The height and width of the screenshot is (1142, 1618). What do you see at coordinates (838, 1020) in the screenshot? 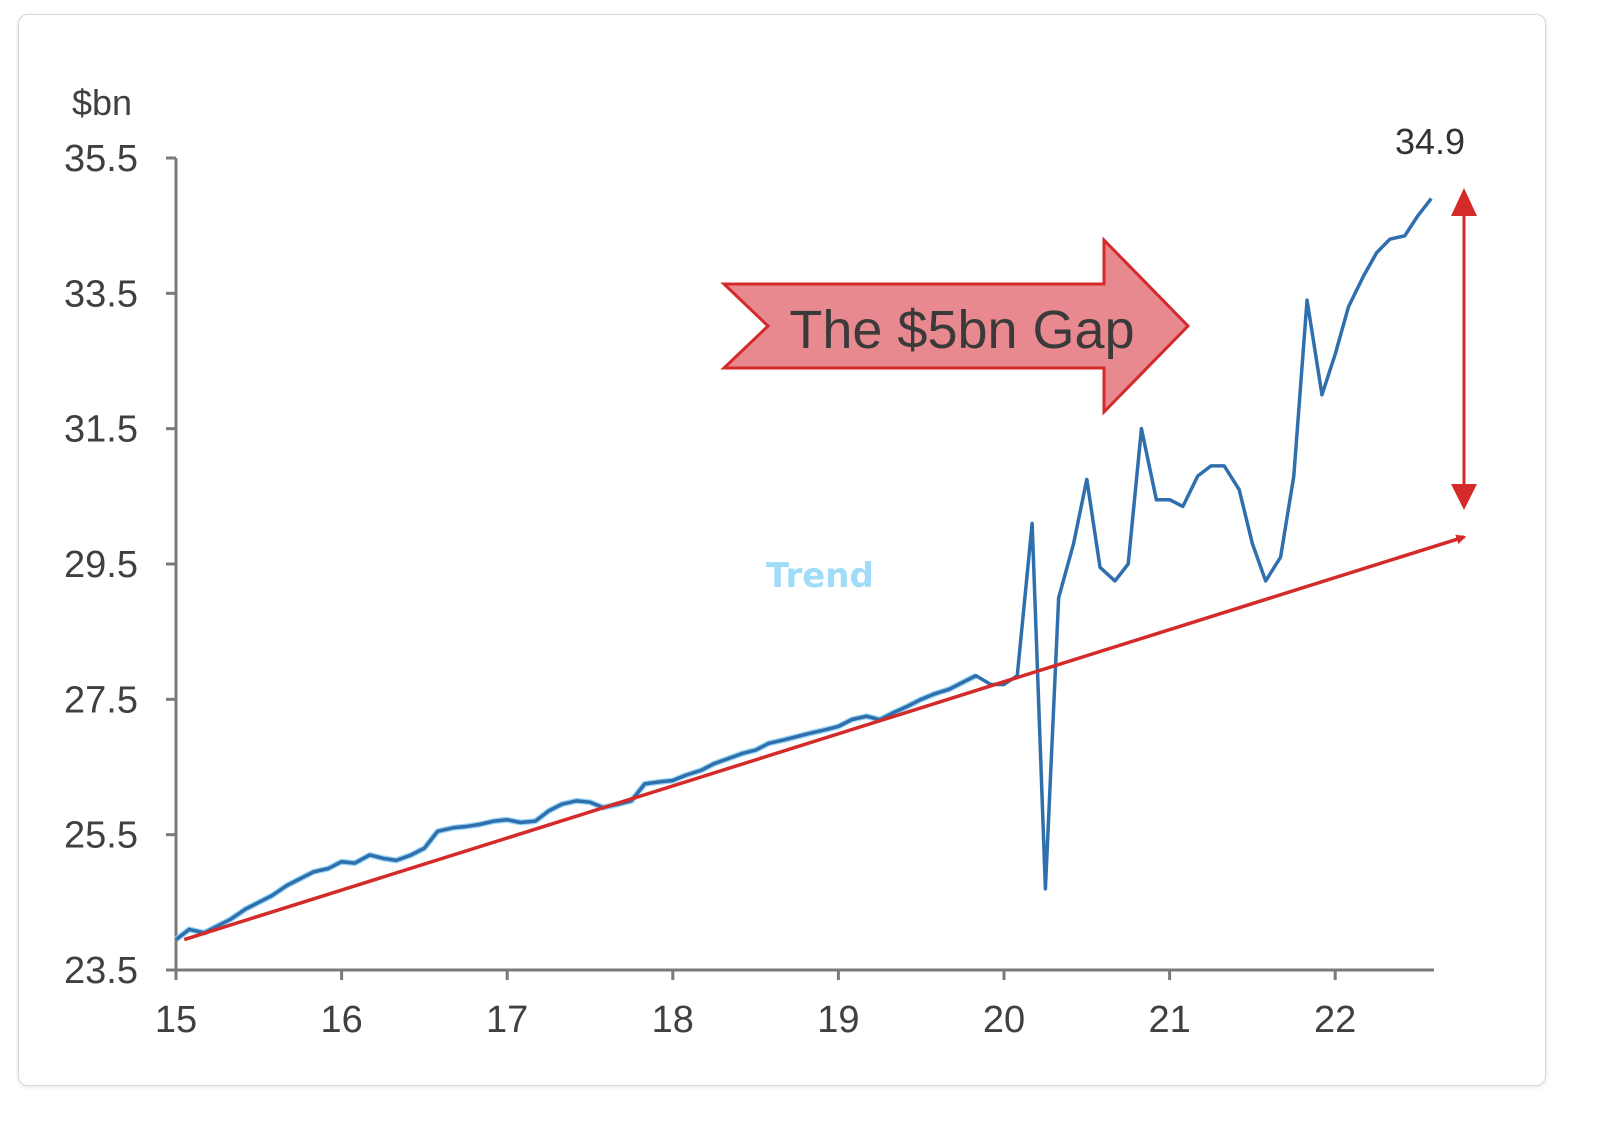
I see `x-tick-label: 19` at bounding box center [838, 1020].